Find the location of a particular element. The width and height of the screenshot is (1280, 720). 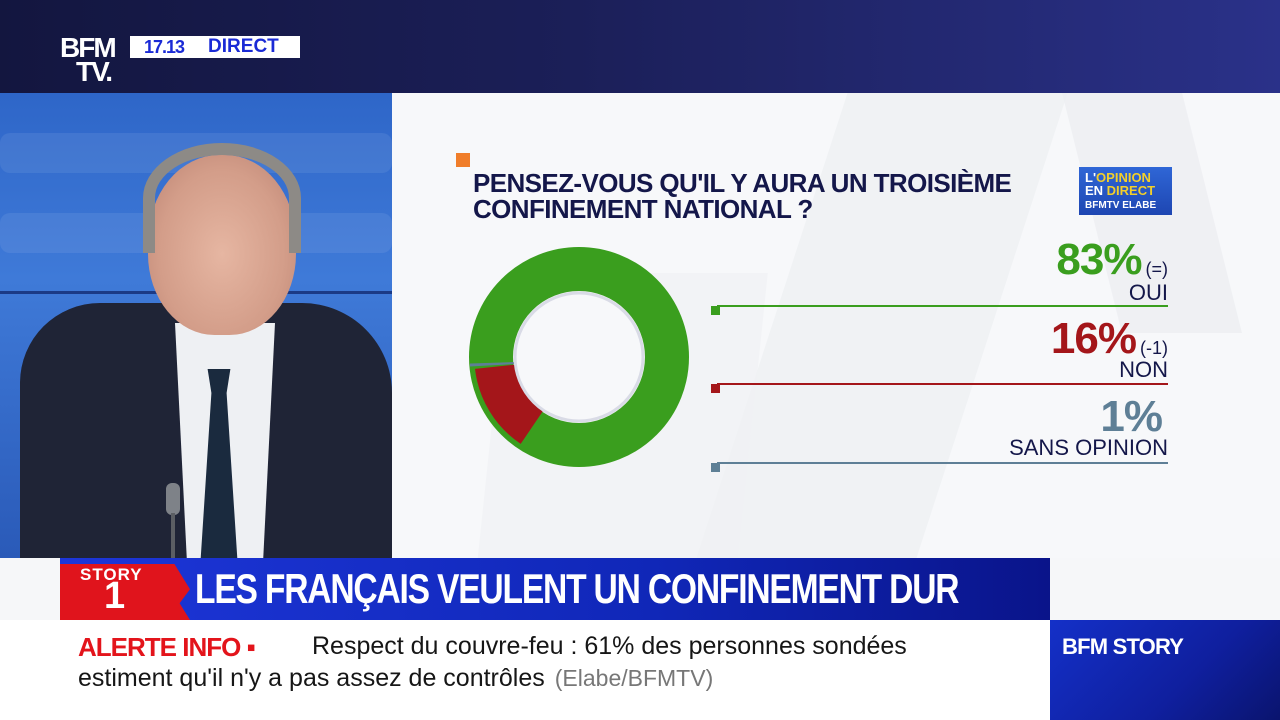

opinion-en-direct-logo: L'OPINION EN DIRECT BFMTV ELABE is located at coordinates (1125, 191).